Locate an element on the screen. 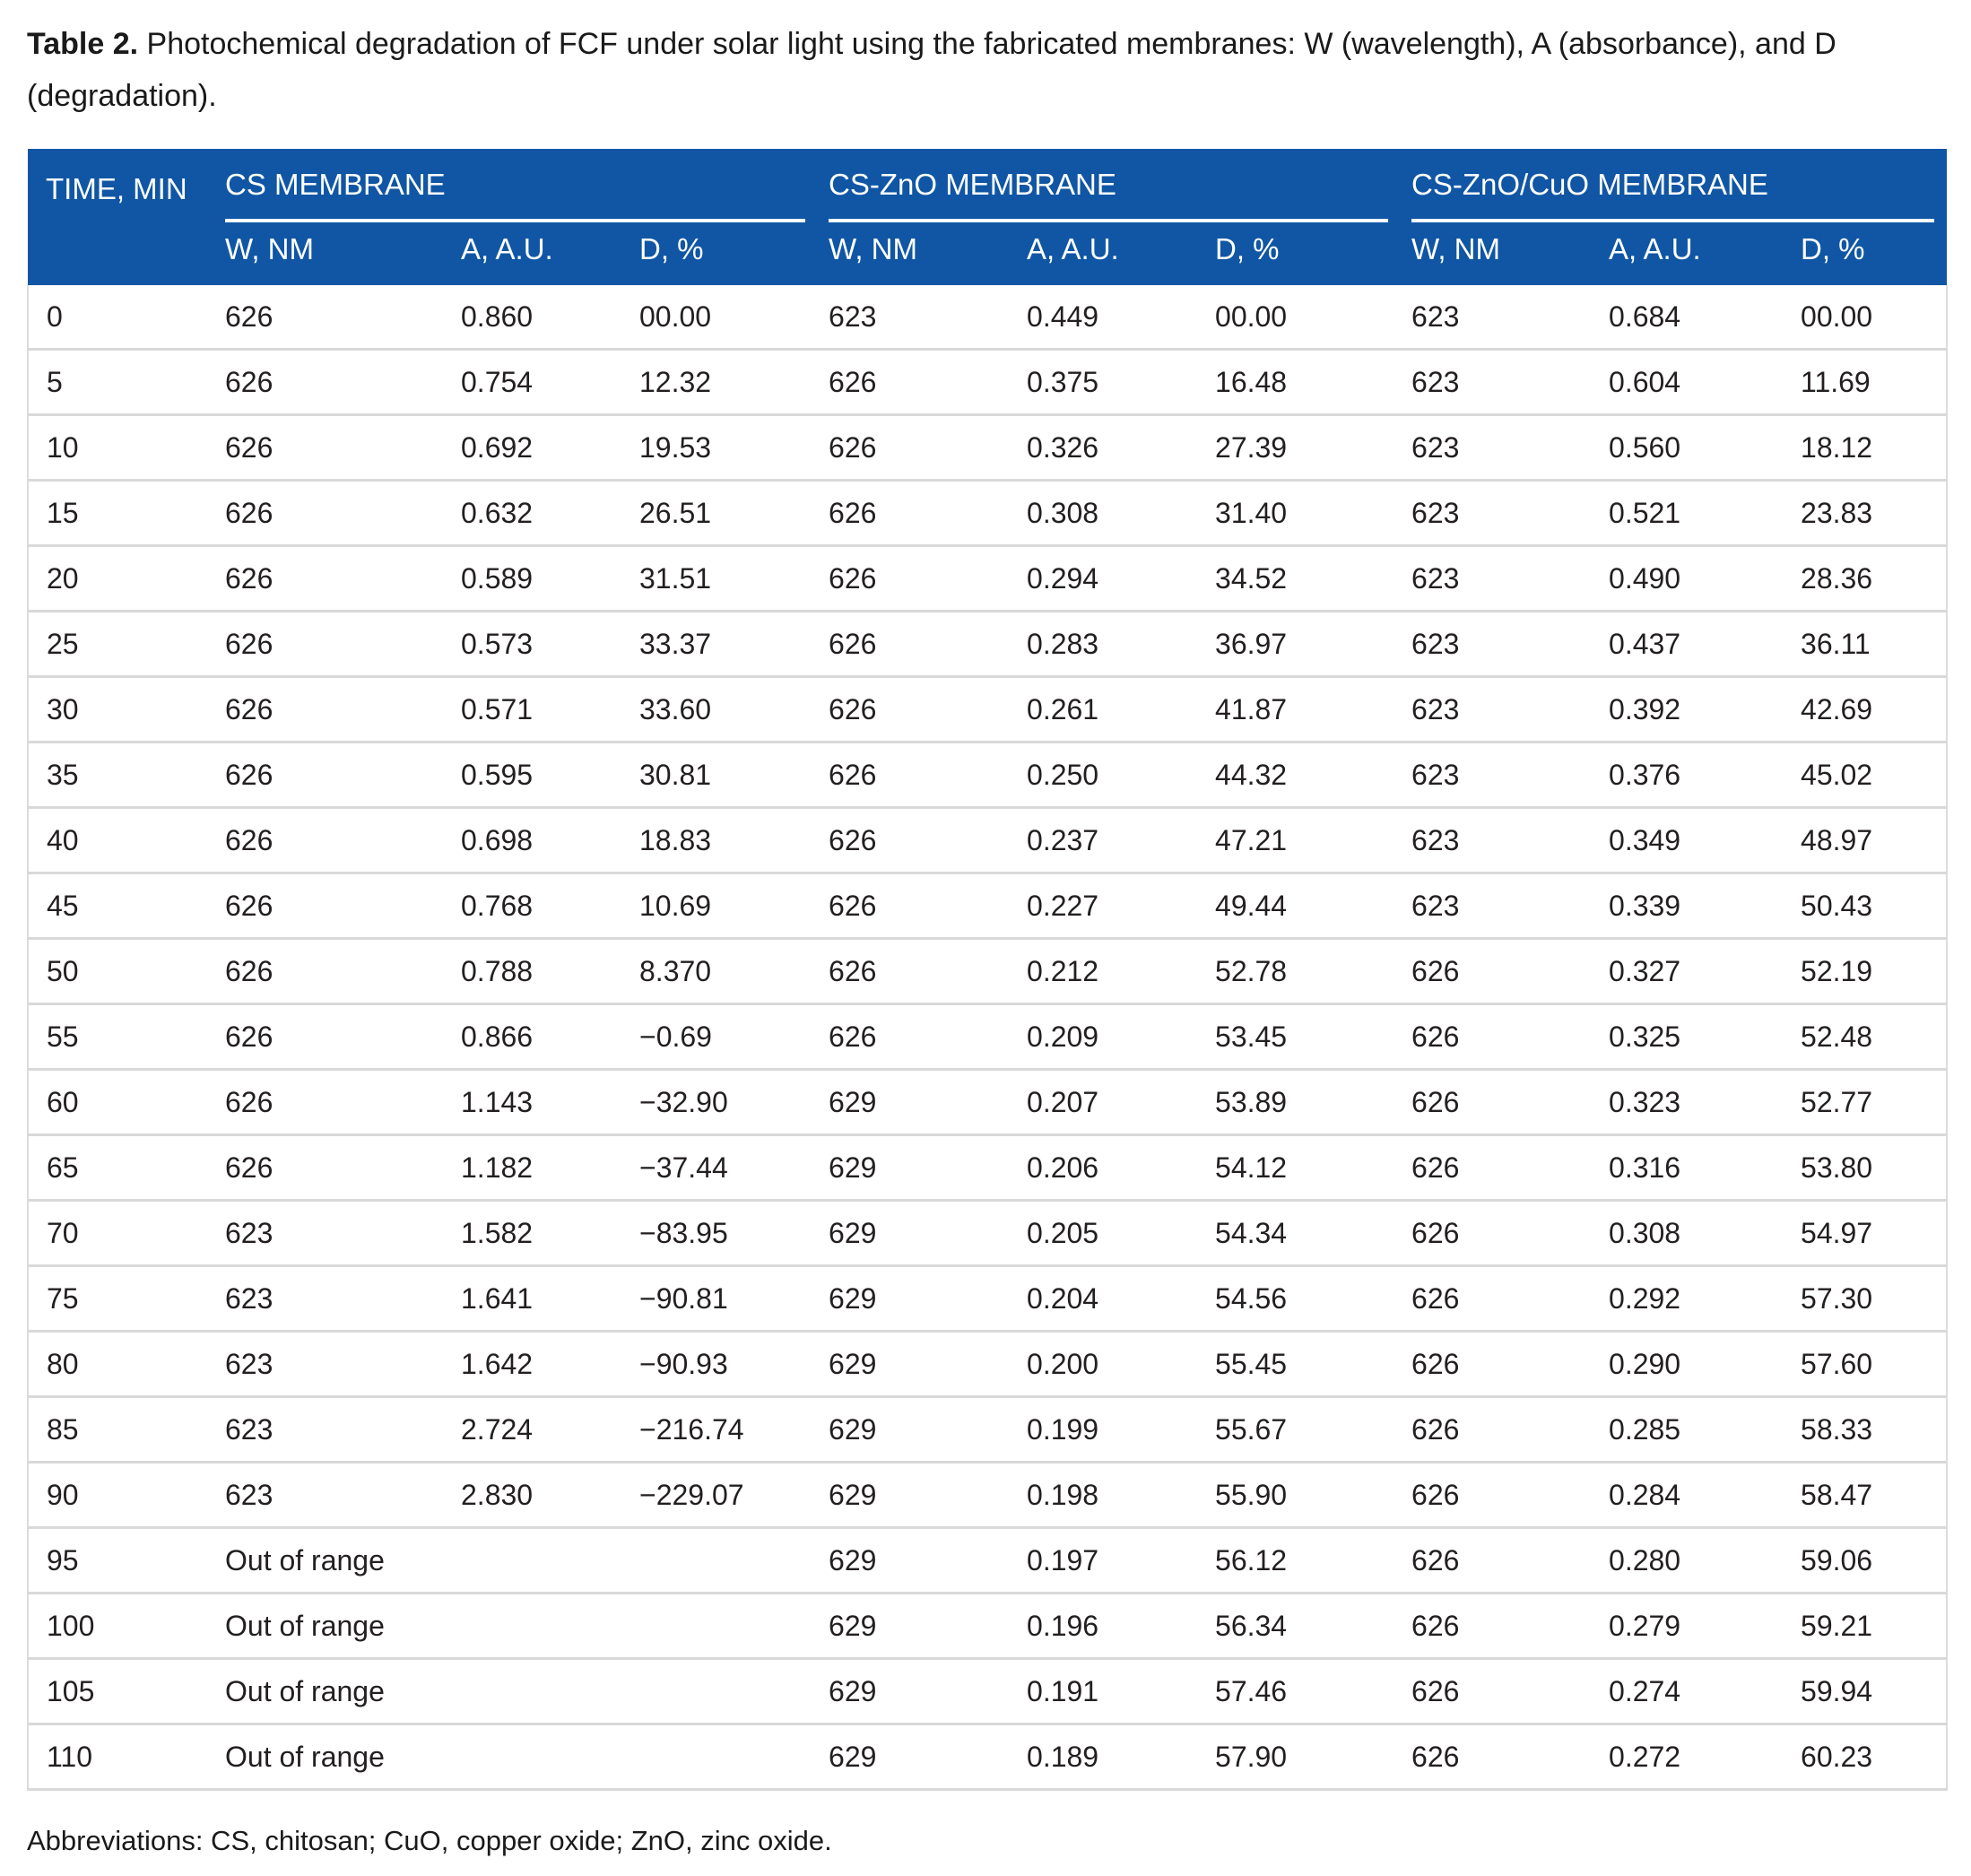 Image resolution: width=1971 pixels, height=1876 pixels. cell-csznocuo-degradation: 52.48 is located at coordinates (1865, 1037).